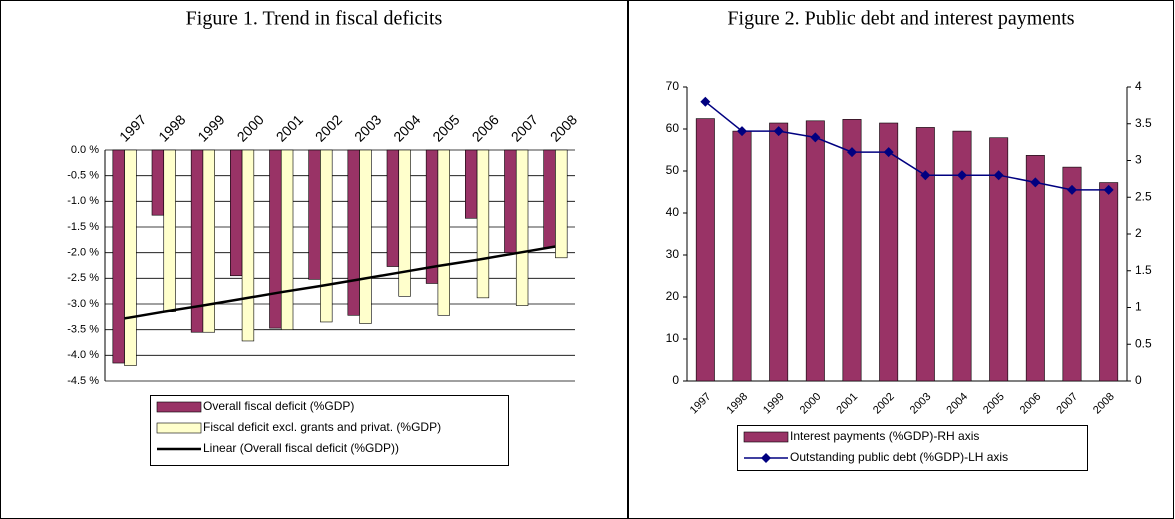 The image size is (1175, 519). Describe the element at coordinates (83, 201) in the screenshot. I see `y-tick-label: -1.0 %` at that location.